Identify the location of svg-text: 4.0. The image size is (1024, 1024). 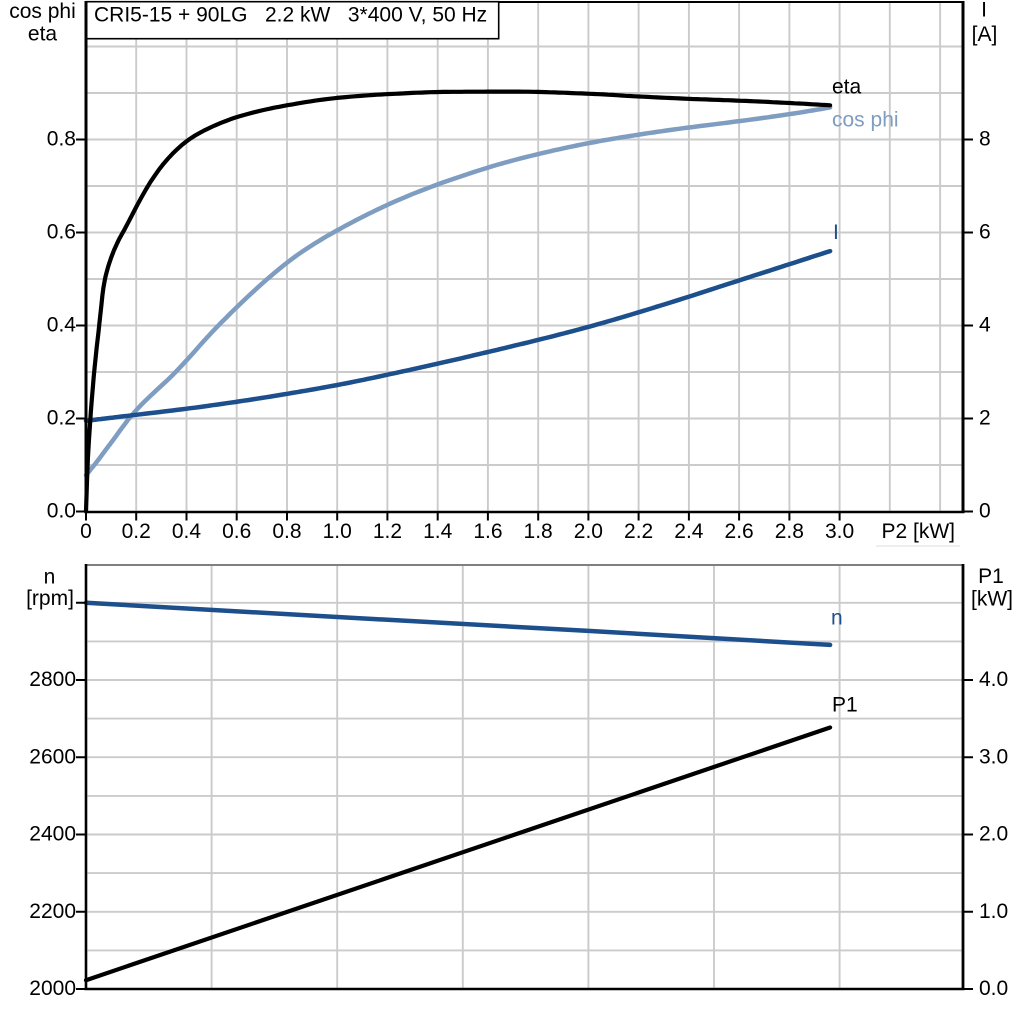
(993, 679).